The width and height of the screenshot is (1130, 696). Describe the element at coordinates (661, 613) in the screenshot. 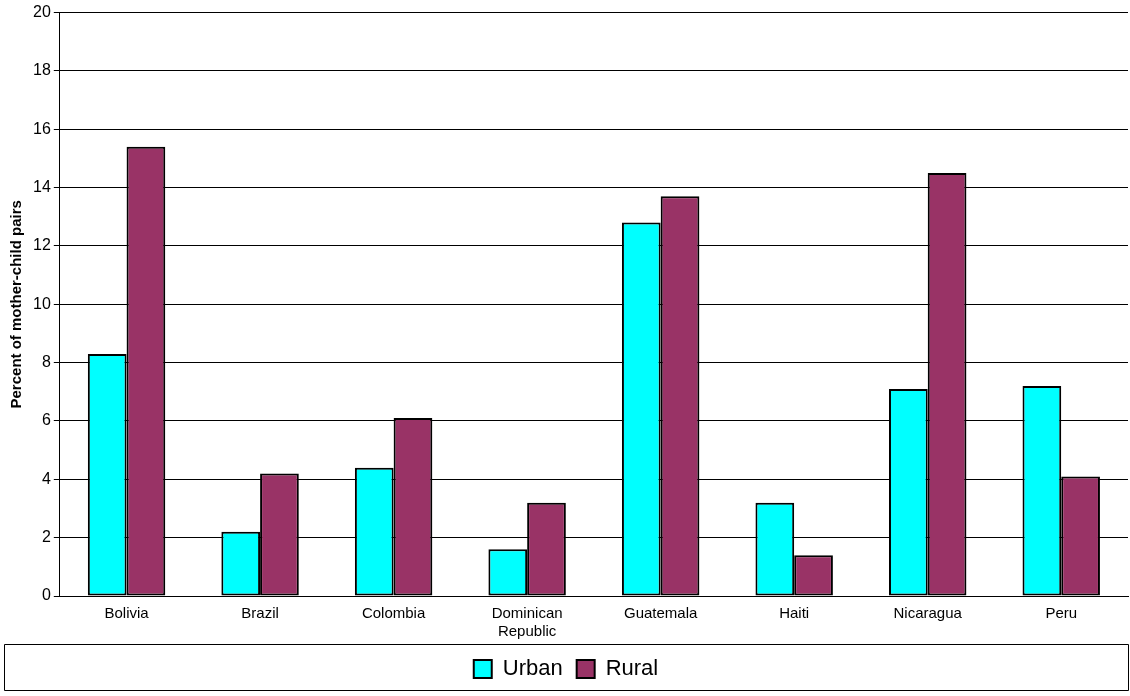

I see `x-tick-label: Guatemala` at that location.